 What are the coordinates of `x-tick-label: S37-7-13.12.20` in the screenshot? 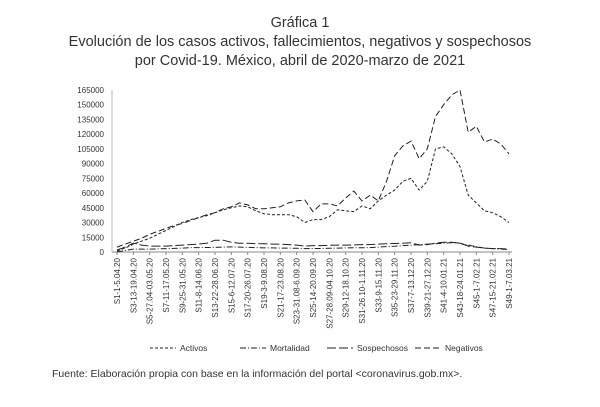 It's located at (411, 285).